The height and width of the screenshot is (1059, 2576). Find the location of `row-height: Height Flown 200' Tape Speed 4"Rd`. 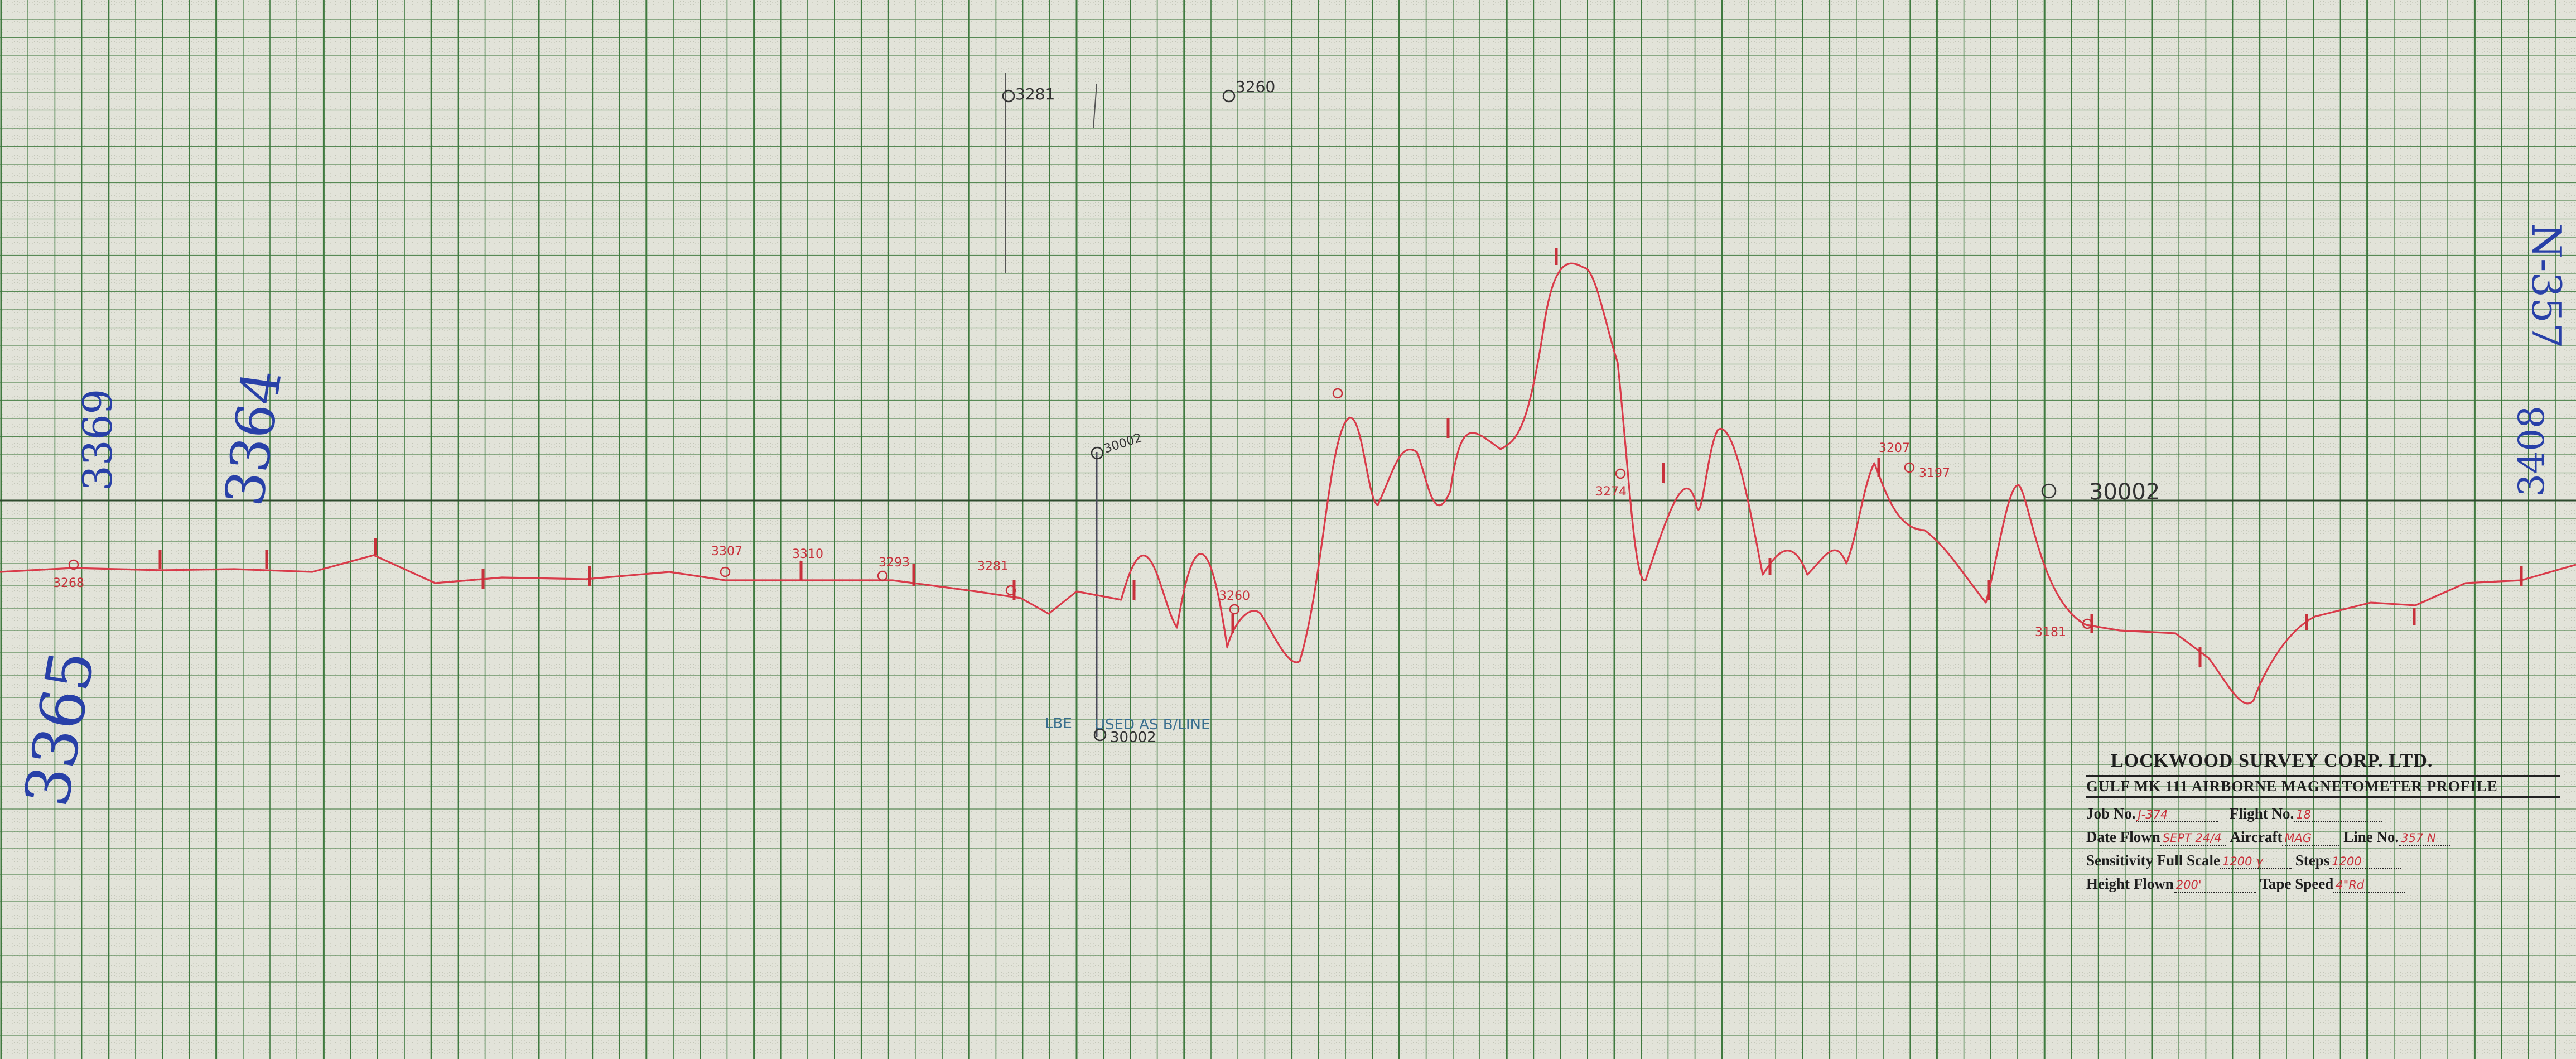

row-height: Height Flown 200' Tape Speed 4"Rd is located at coordinates (2245, 884).